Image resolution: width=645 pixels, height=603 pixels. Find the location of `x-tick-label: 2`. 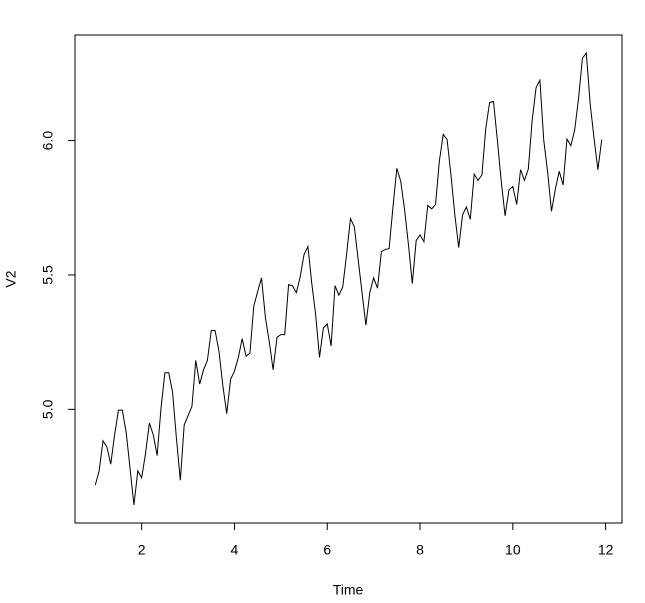

x-tick-label: 2 is located at coordinates (142, 550).